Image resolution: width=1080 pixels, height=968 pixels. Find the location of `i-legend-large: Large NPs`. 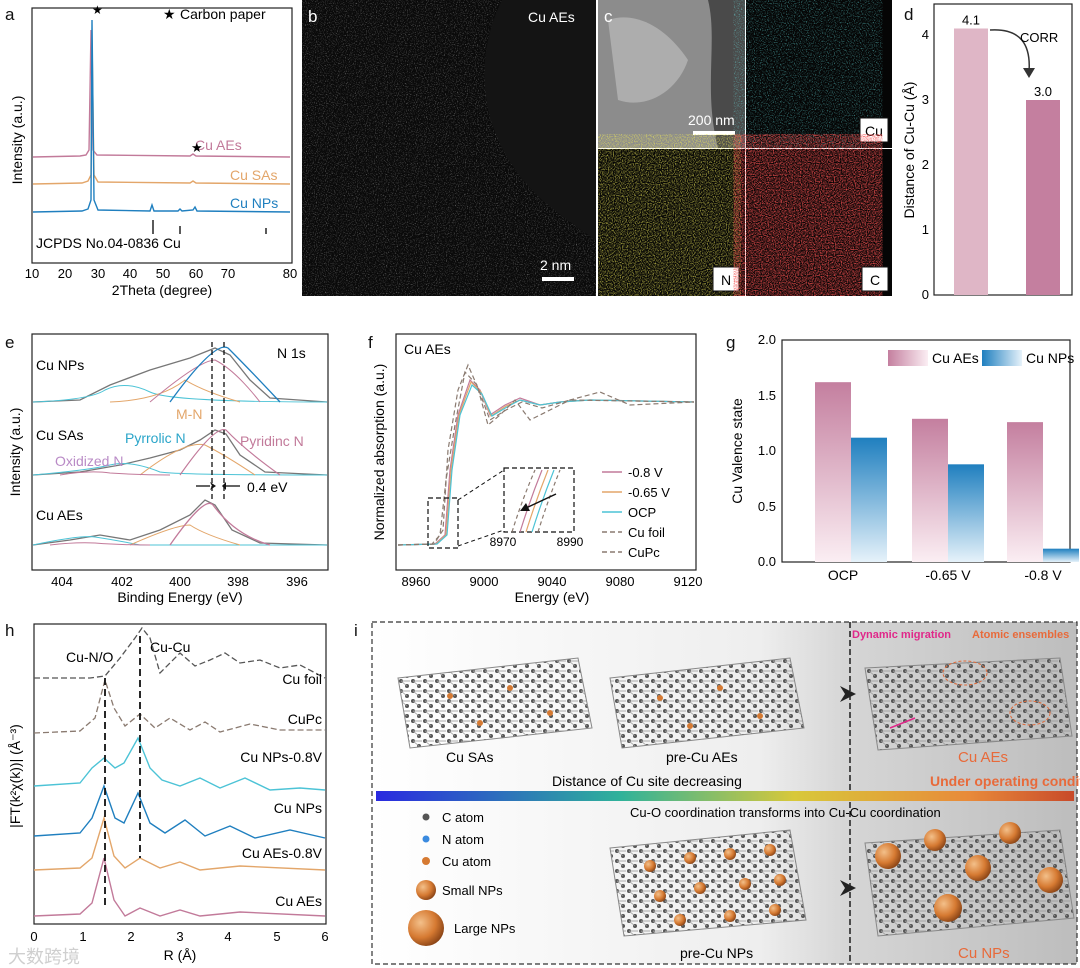

i-legend-large: Large NPs is located at coordinates (485, 928).